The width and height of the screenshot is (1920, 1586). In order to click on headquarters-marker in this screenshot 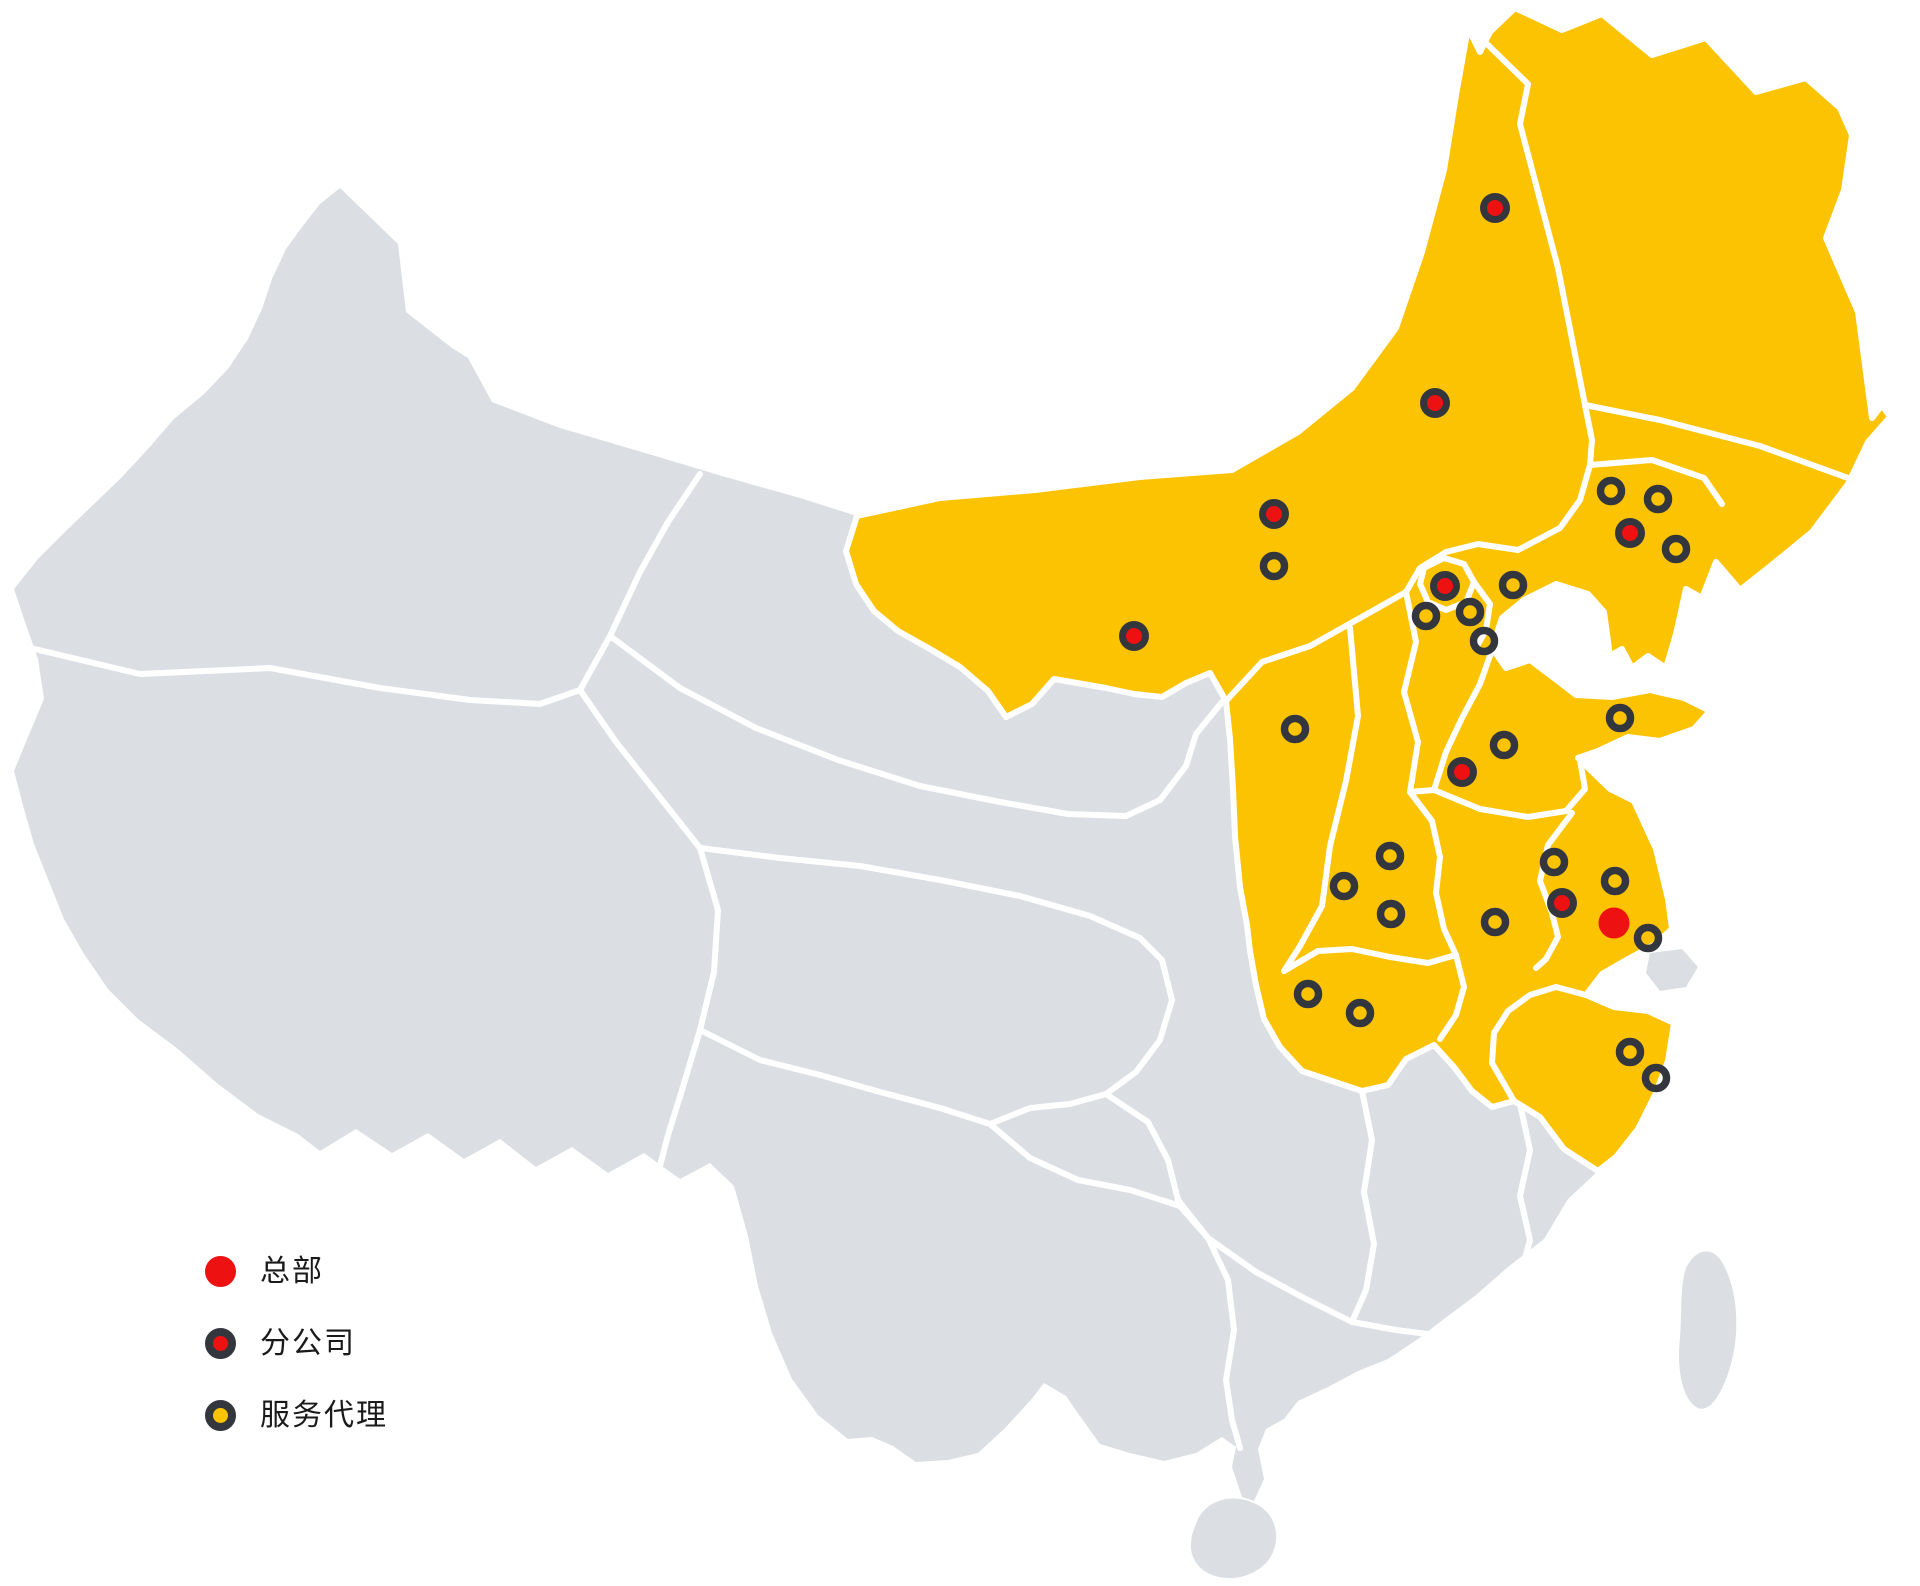, I will do `click(1614, 923)`.